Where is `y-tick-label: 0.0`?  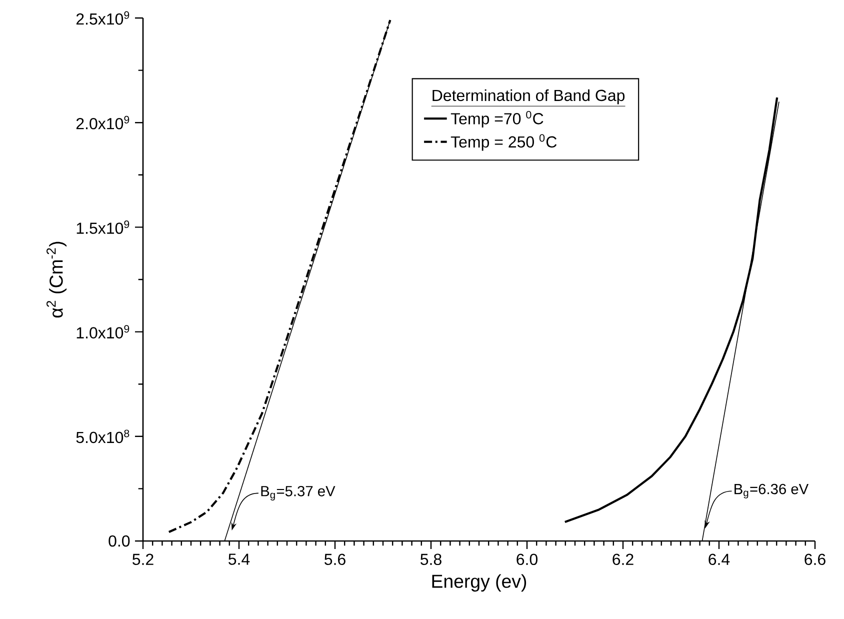
y-tick-label: 0.0 is located at coordinates (119, 541).